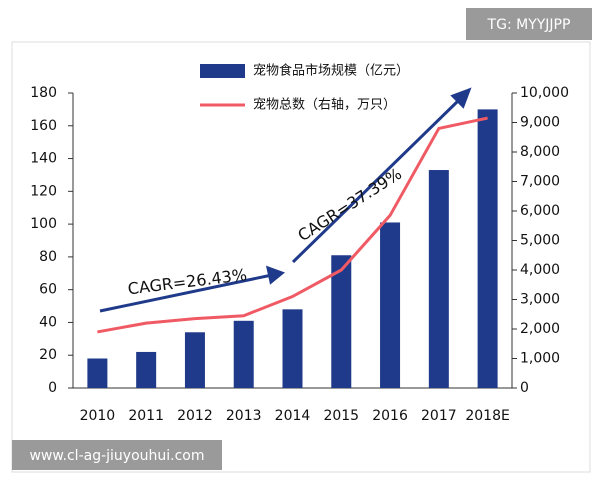  I want to click on y2-tick-label: 1,000, so click(540, 359).